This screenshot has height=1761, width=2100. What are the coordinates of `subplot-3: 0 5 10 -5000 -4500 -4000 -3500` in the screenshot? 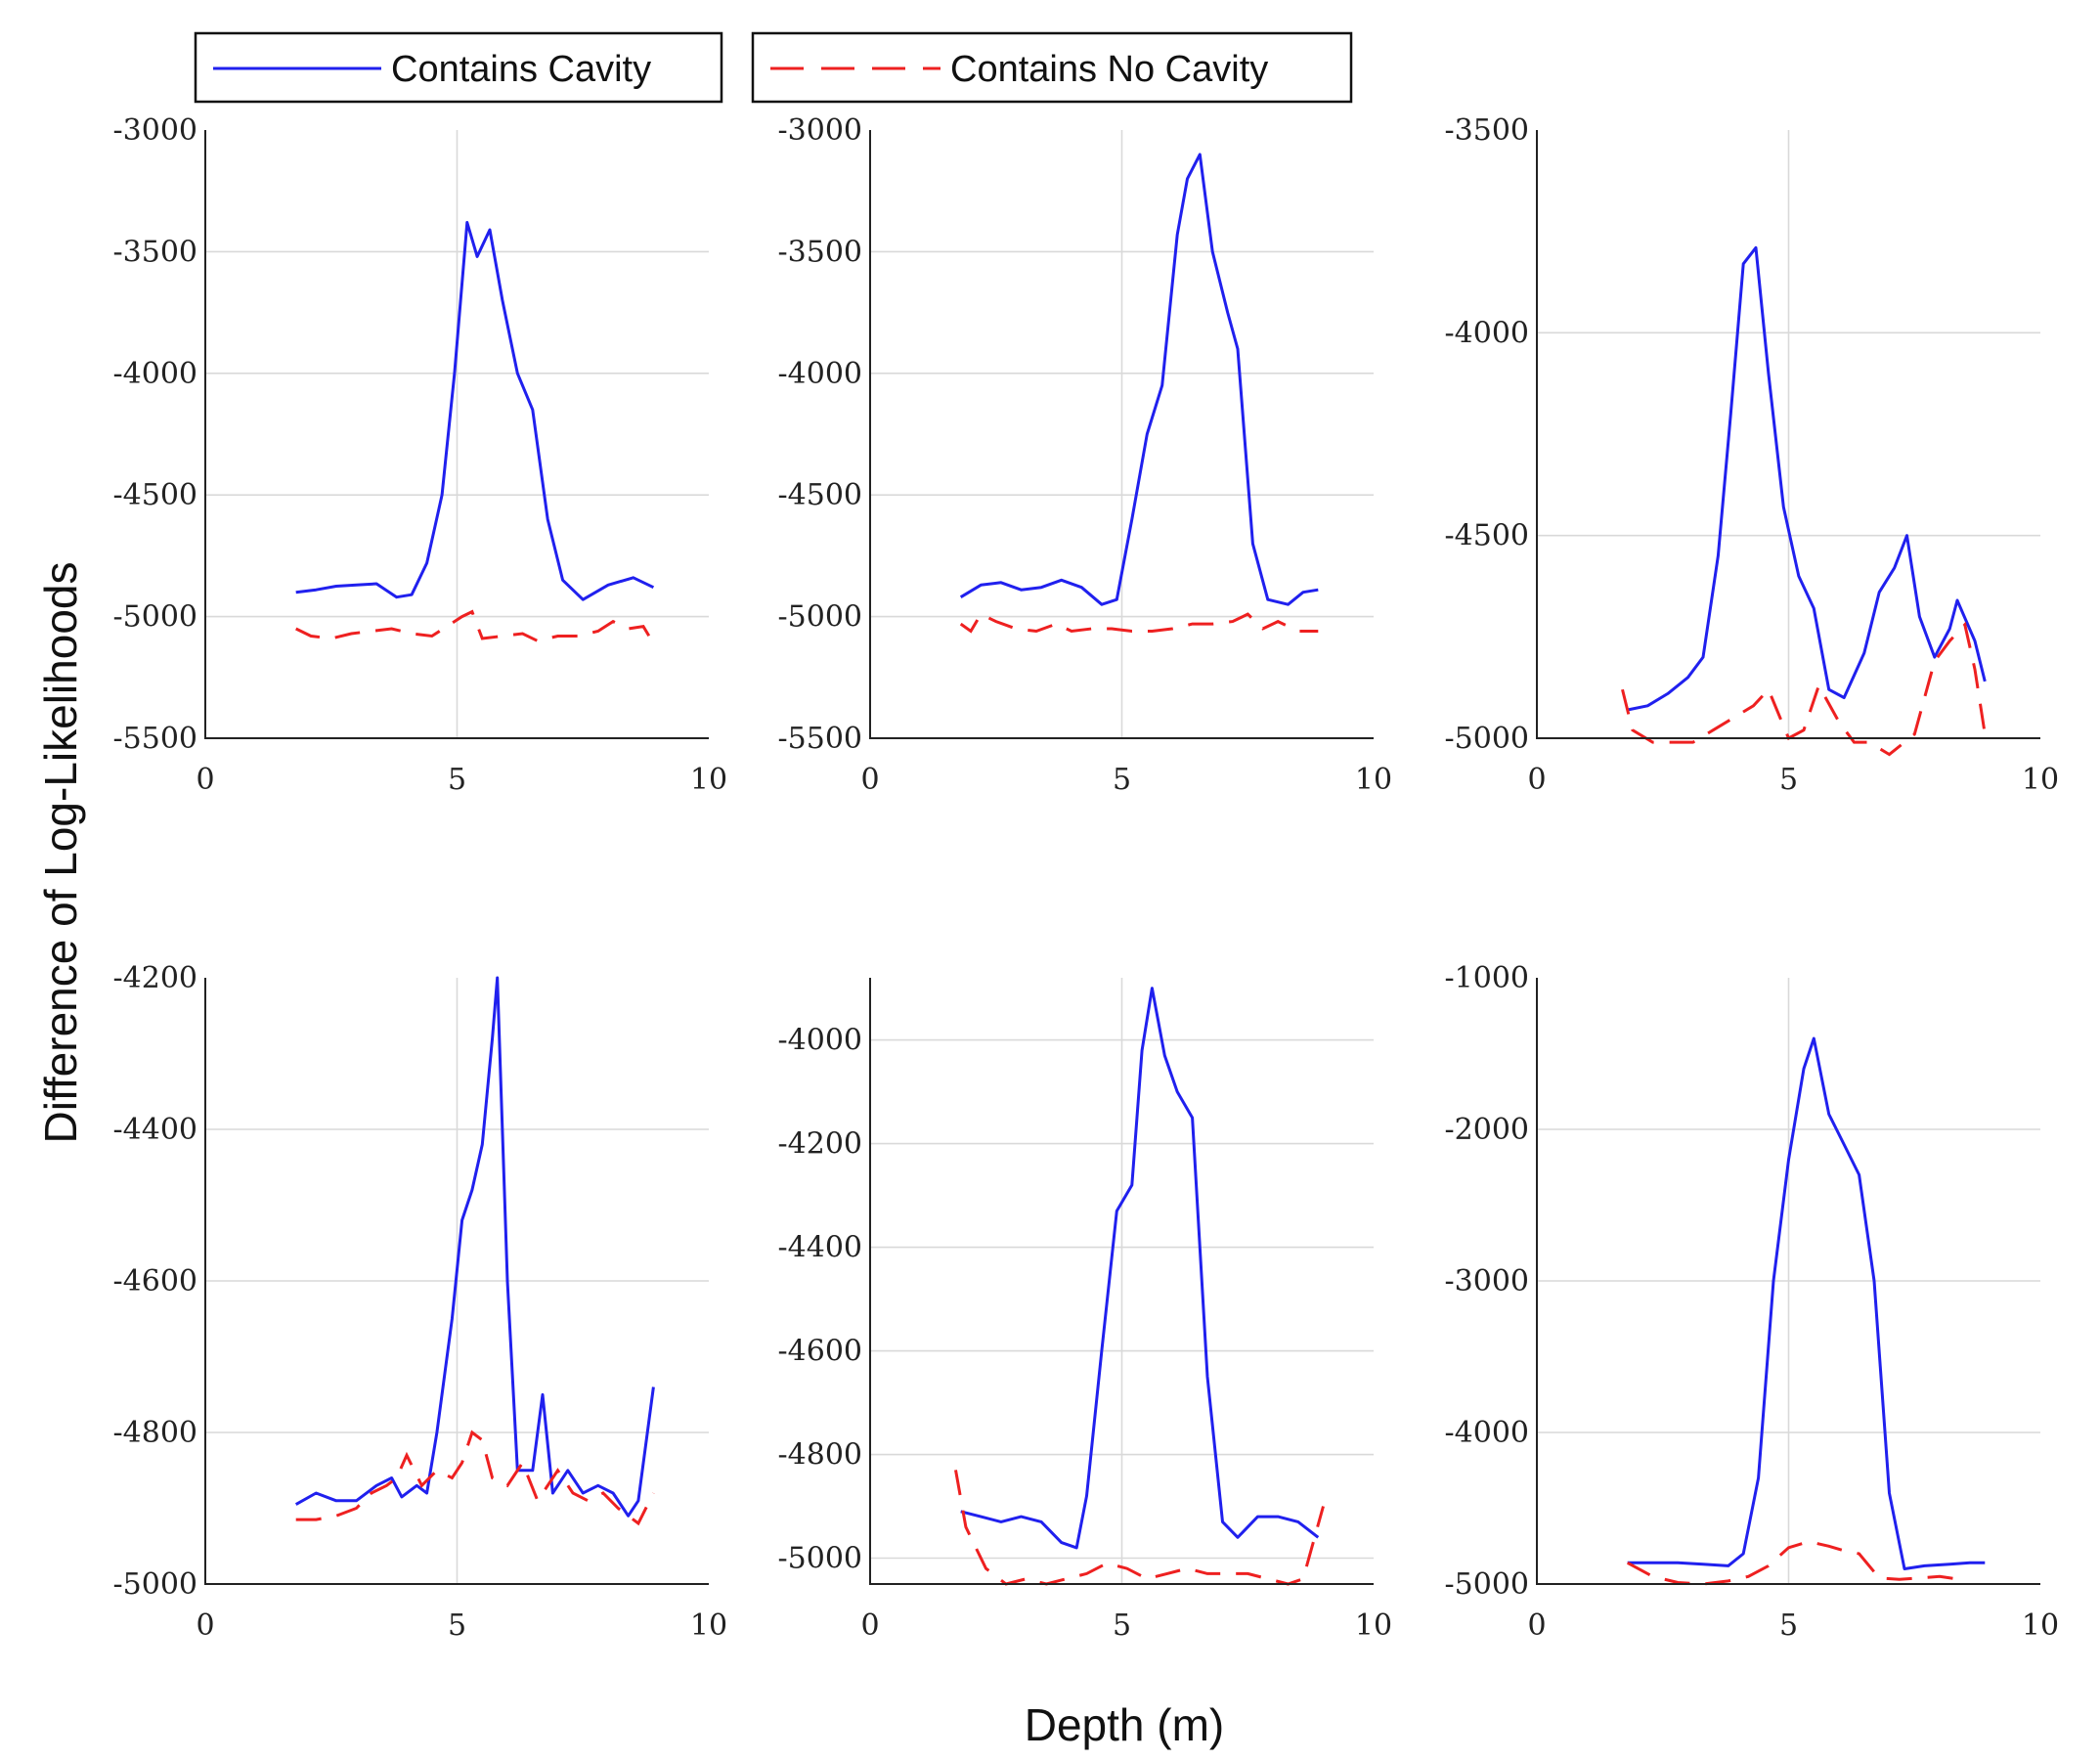 It's located at (1753, 455).